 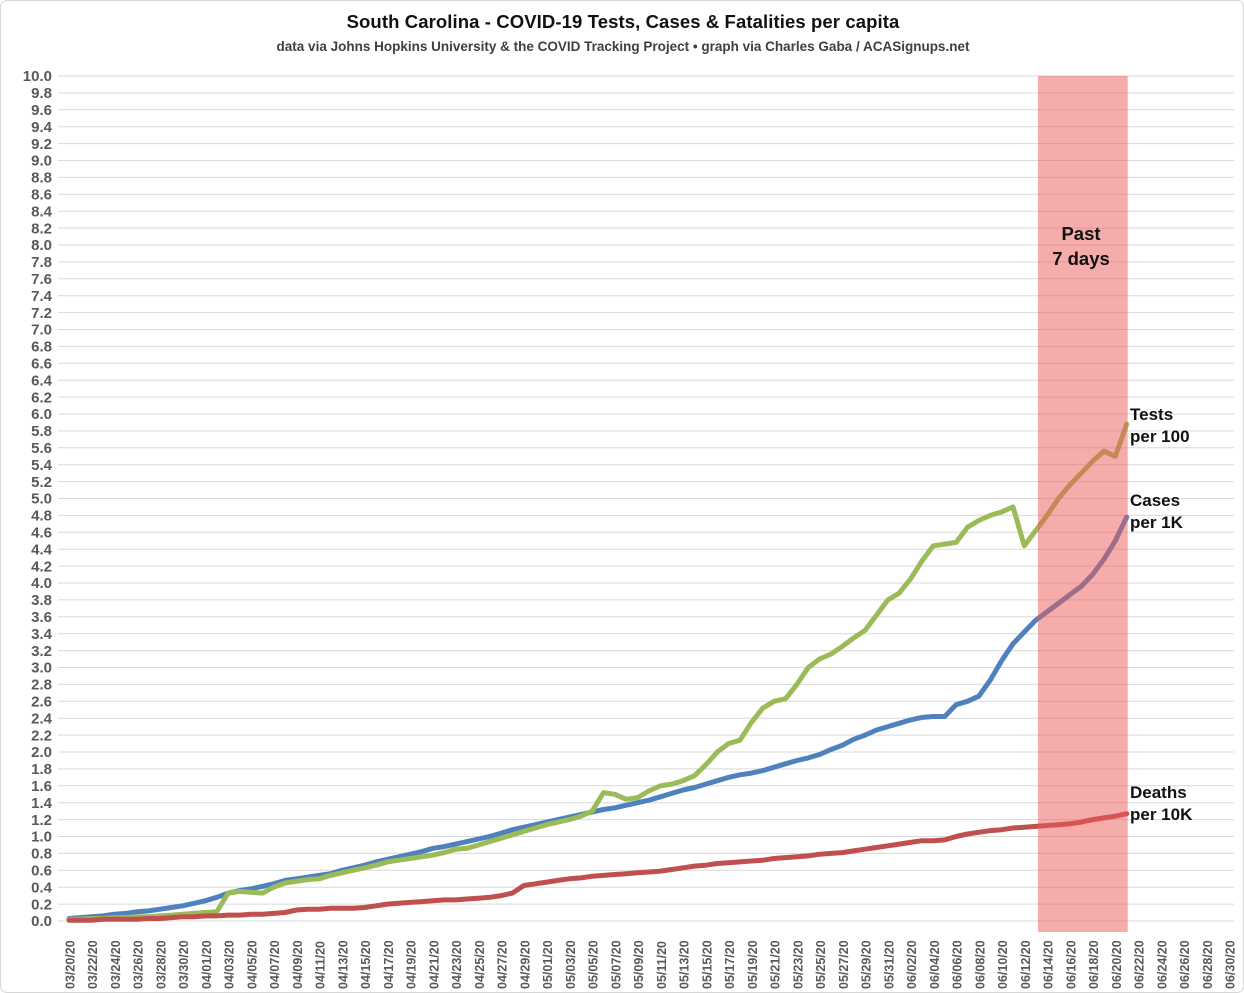 What do you see at coordinates (1185, 964) in the screenshot?
I see `x-tick-label: 06/26/20` at bounding box center [1185, 964].